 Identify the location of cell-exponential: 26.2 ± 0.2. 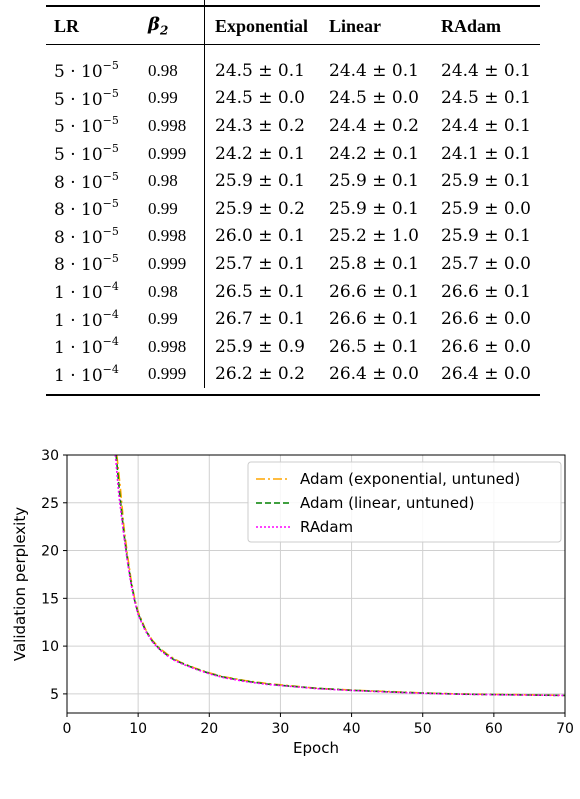
(260, 374).